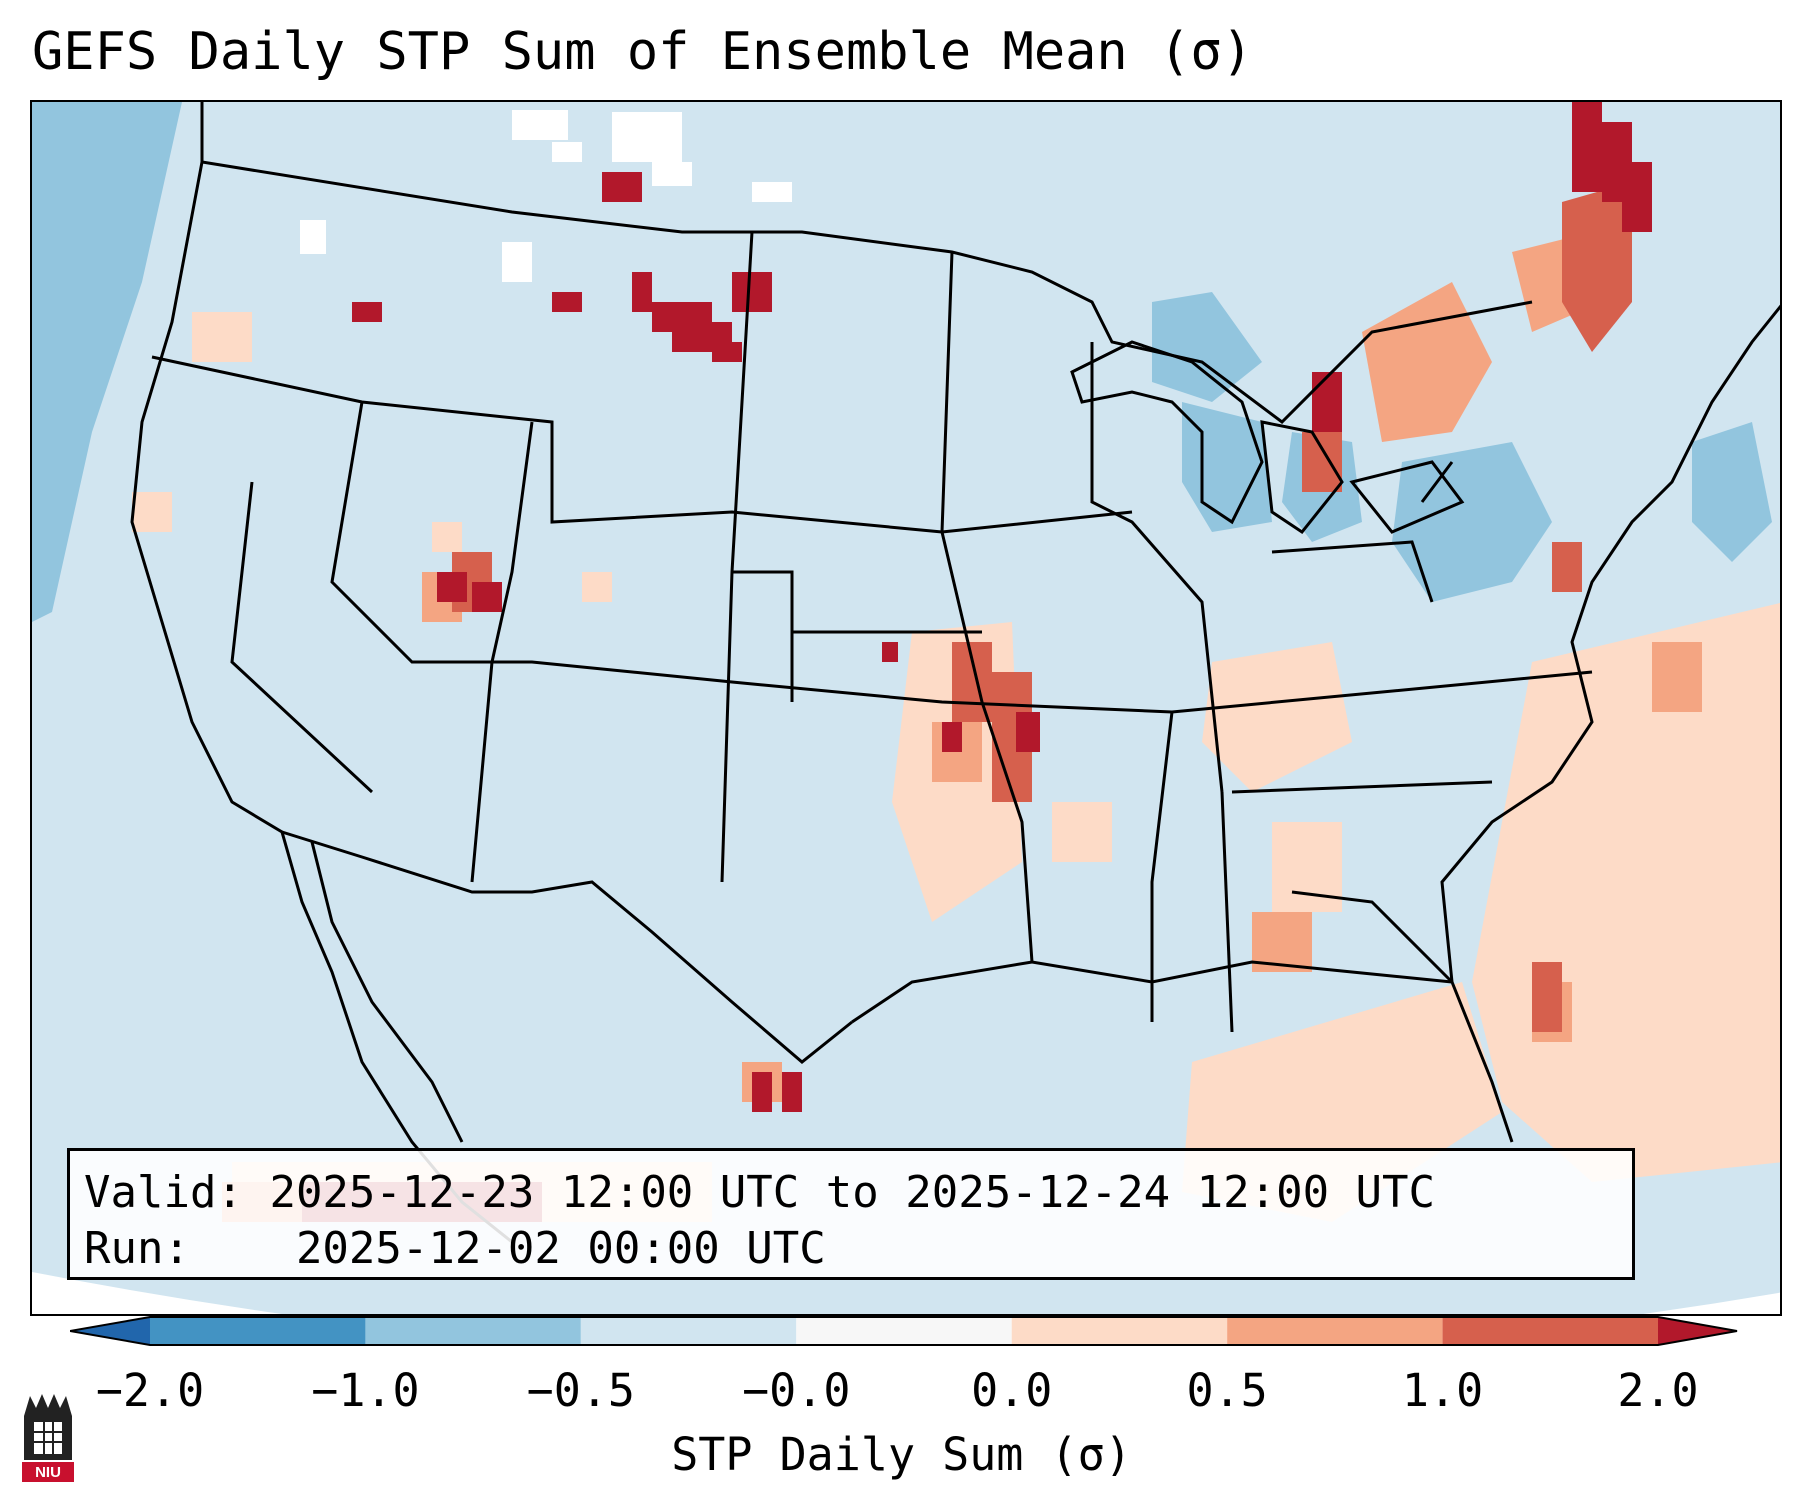 The height and width of the screenshot is (1506, 1803). Describe the element at coordinates (1167, 432) in the screenshot. I see `great-lakes-outline` at that location.